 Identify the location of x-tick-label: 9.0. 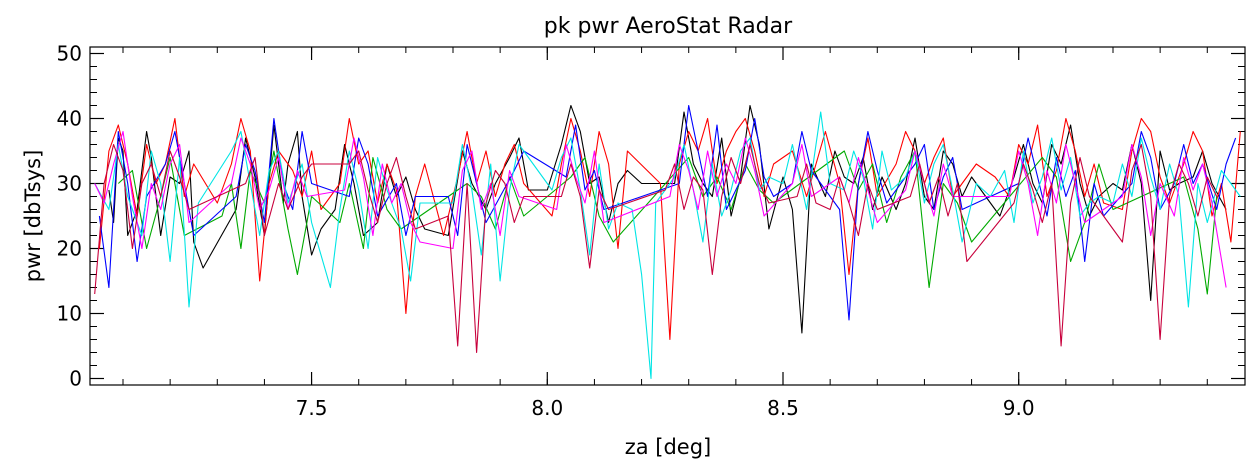
(1019, 408).